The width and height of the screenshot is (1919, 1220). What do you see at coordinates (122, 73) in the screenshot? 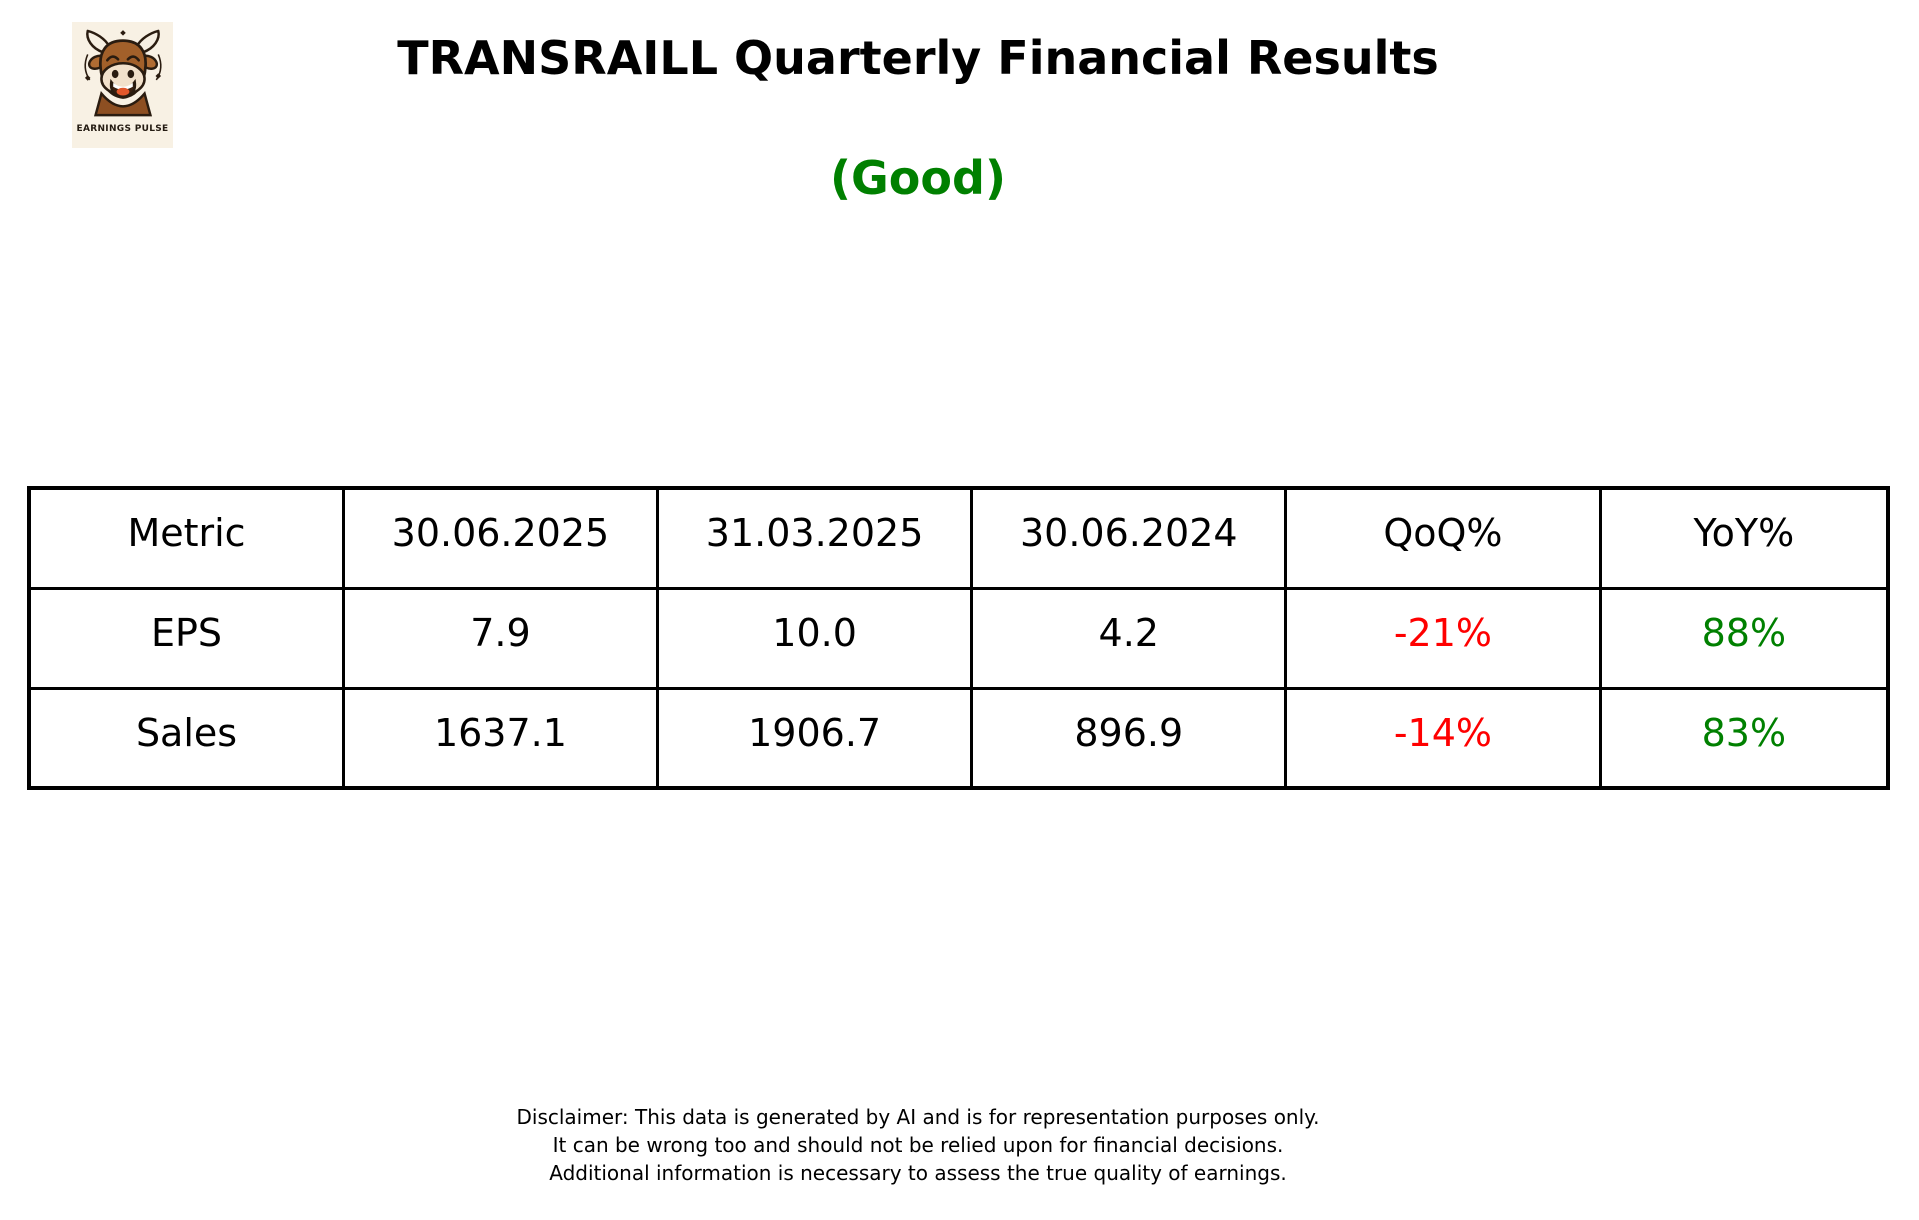
I see `bull-mascot-icon` at bounding box center [122, 73].